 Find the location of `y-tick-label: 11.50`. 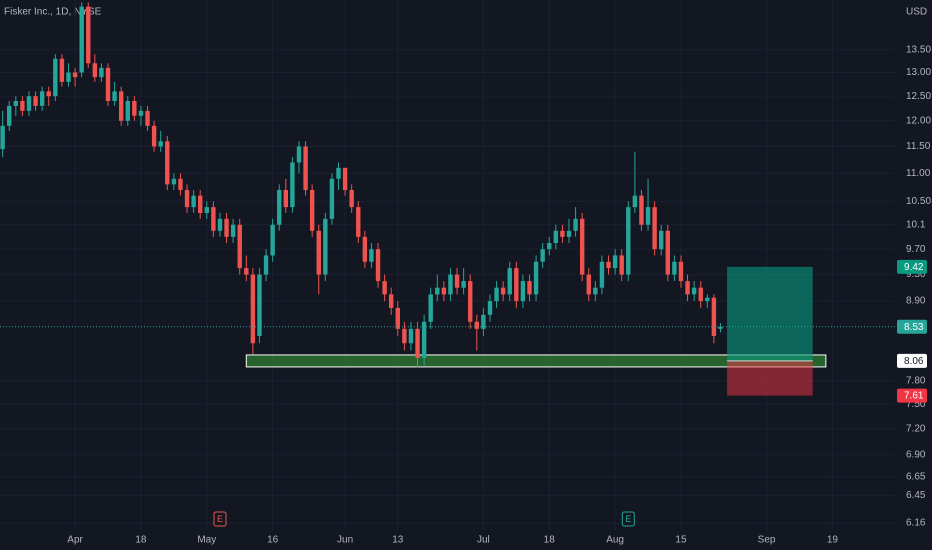

y-tick-label: 11.50 is located at coordinates (918, 146).